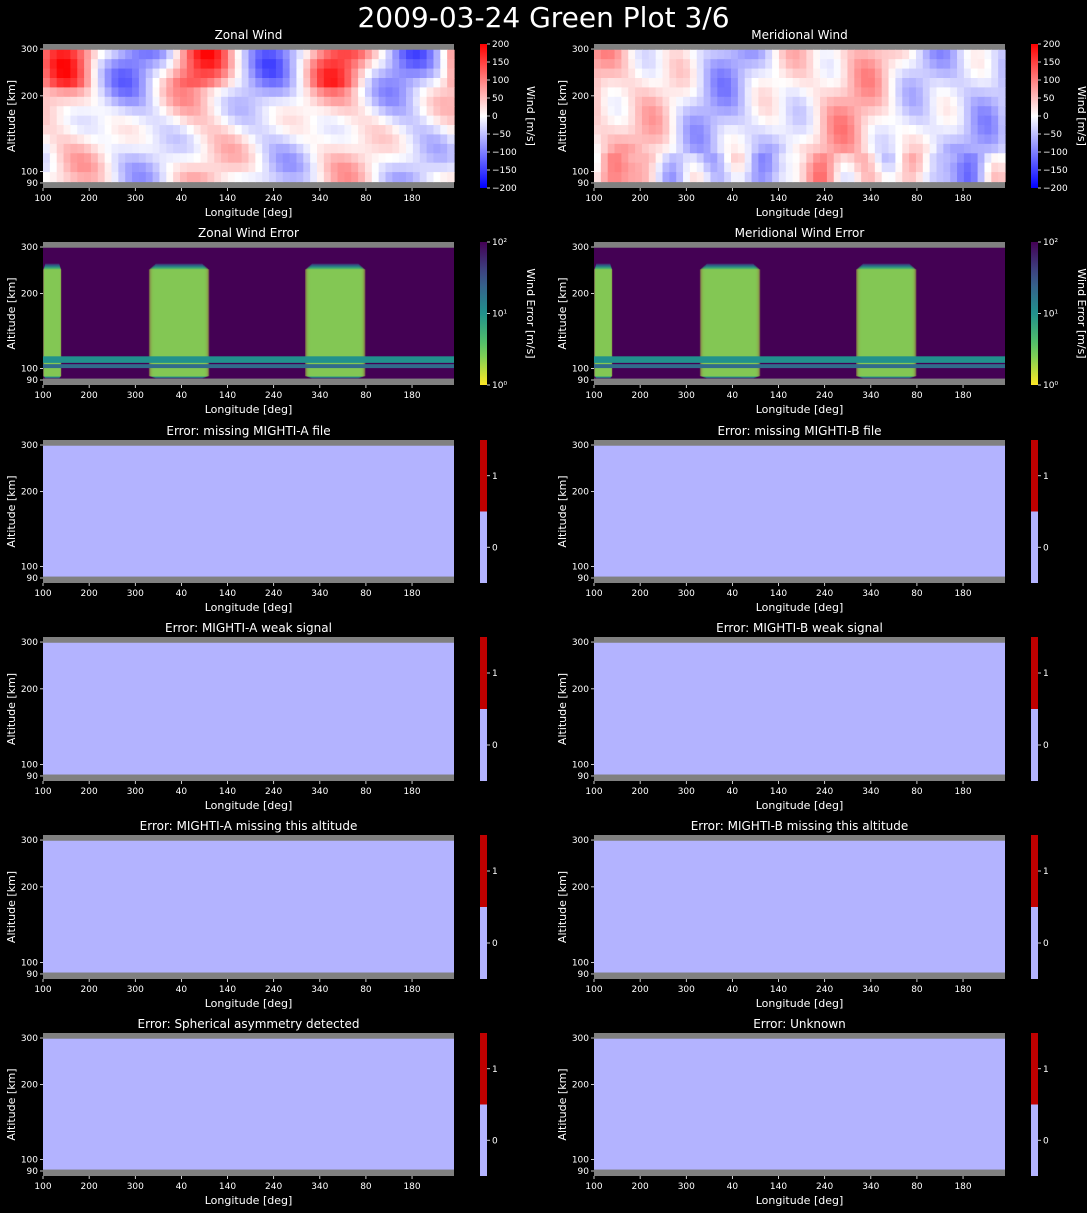  Describe the element at coordinates (248, 511) in the screenshot. I see `plot-area` at that location.